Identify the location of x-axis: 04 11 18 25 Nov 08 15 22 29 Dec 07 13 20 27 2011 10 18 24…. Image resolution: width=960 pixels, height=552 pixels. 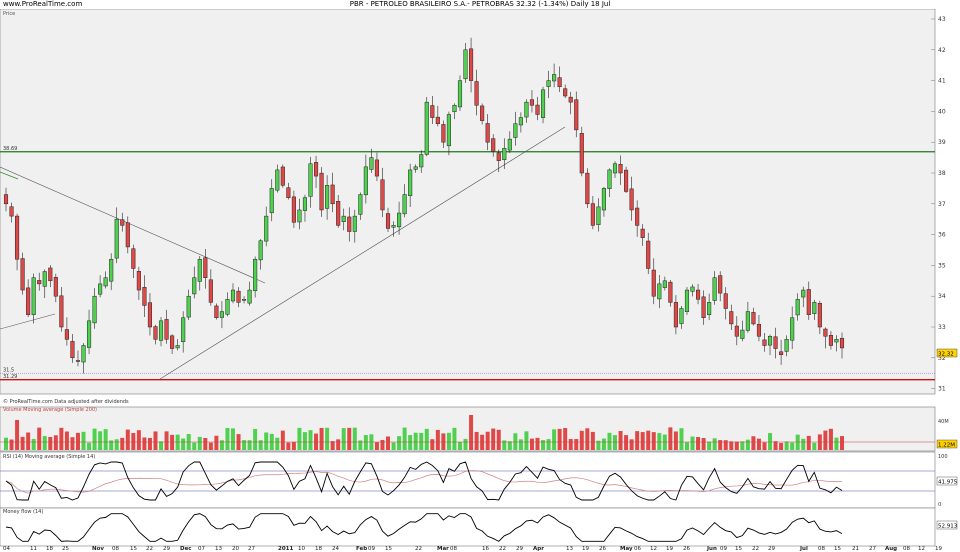
(472, 549).